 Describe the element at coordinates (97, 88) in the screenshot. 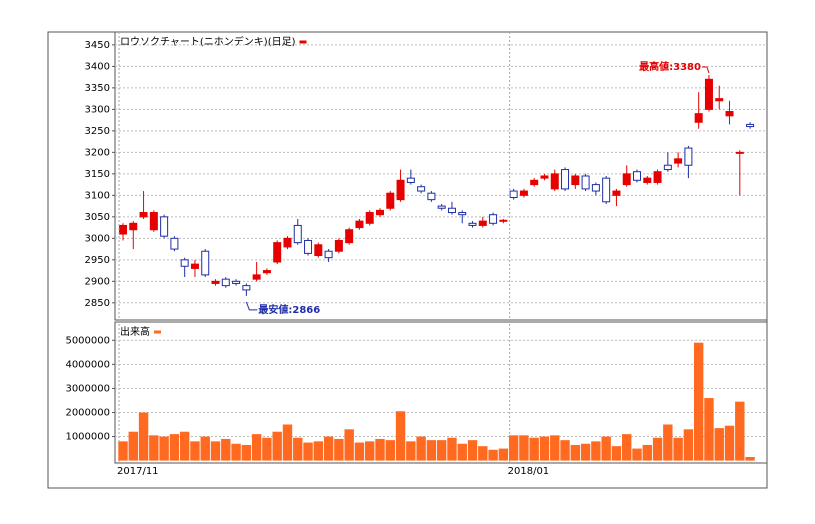

I see `y-tick-label: 3350` at that location.